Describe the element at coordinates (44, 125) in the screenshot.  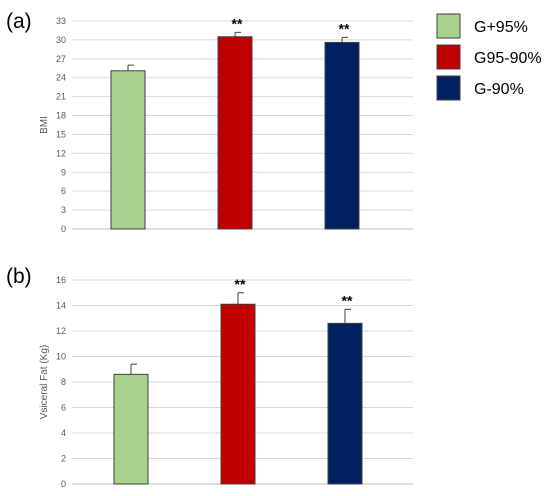
I see `y-axis-label: BMI` at that location.